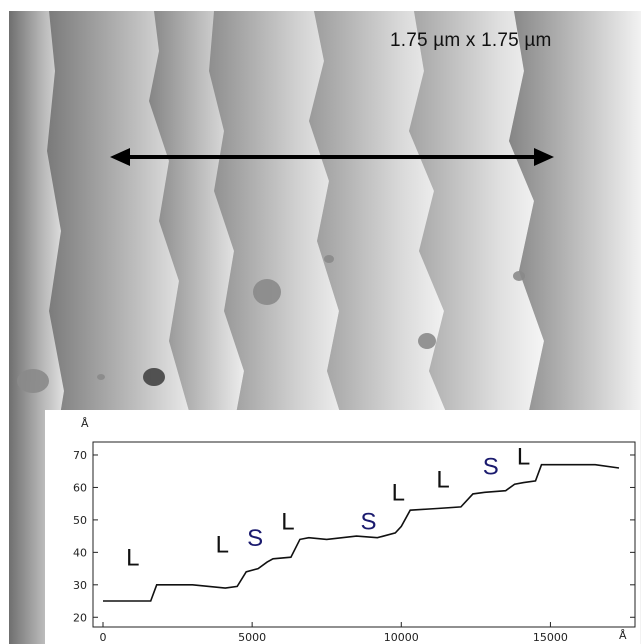  Describe the element at coordinates (80, 552) in the screenshot. I see `y-tick-label: 40` at that location.